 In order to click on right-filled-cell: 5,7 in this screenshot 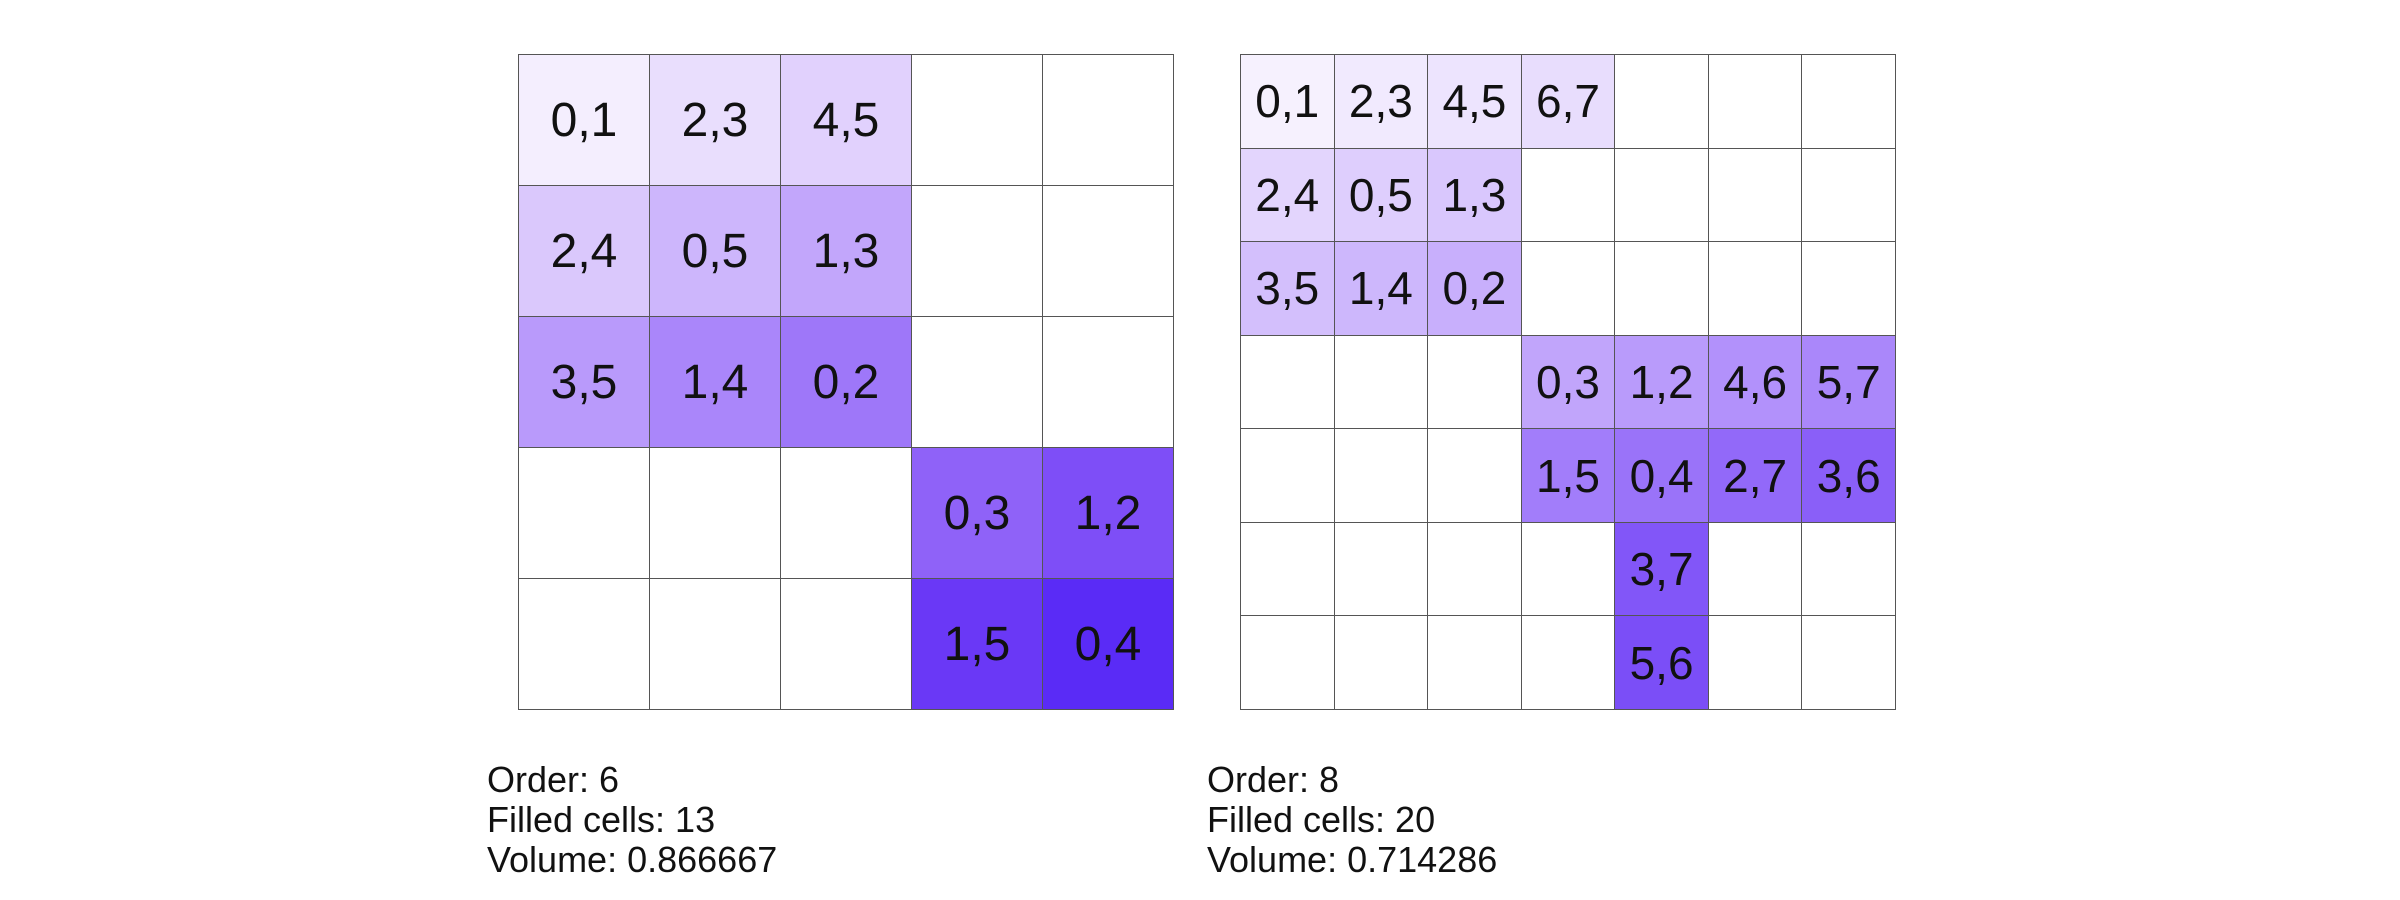, I will do `click(1848, 381)`.